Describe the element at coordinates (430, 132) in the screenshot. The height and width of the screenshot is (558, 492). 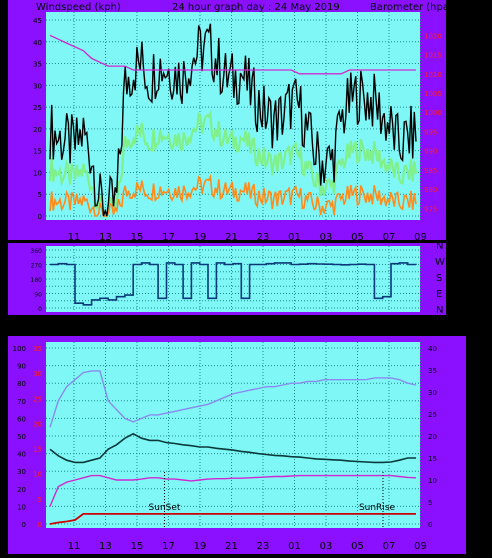
I see `y-tick-label-barometer-995: 995` at that location.